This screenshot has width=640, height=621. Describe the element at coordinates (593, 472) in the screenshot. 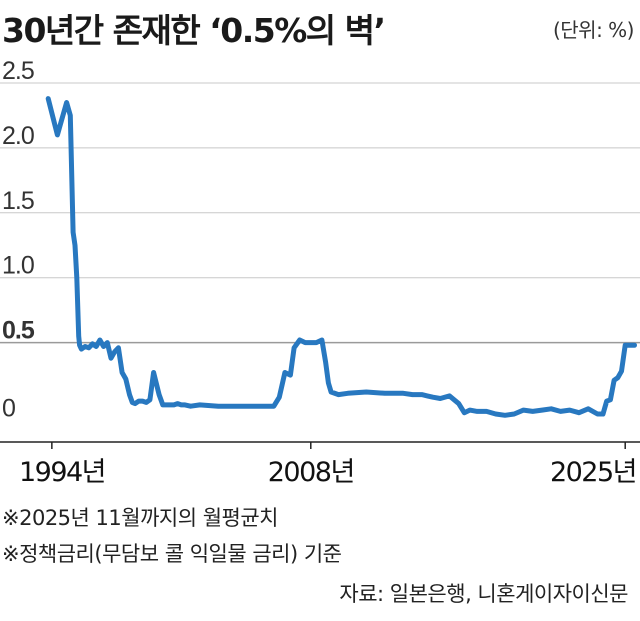

I see `x-tick-label: 2025년` at that location.